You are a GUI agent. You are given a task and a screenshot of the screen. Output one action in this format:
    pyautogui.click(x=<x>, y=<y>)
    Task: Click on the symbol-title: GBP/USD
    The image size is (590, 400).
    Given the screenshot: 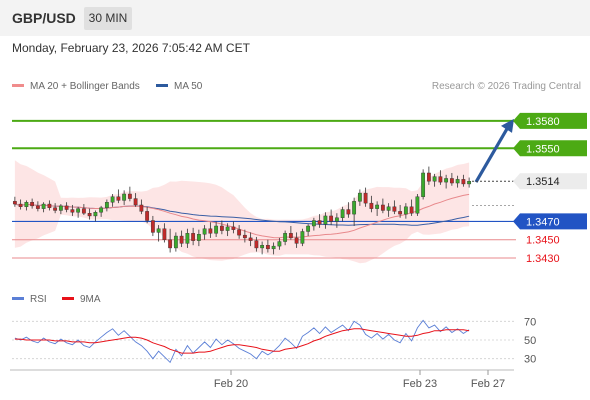 What is the action you would take?
    pyautogui.click(x=44, y=18)
    